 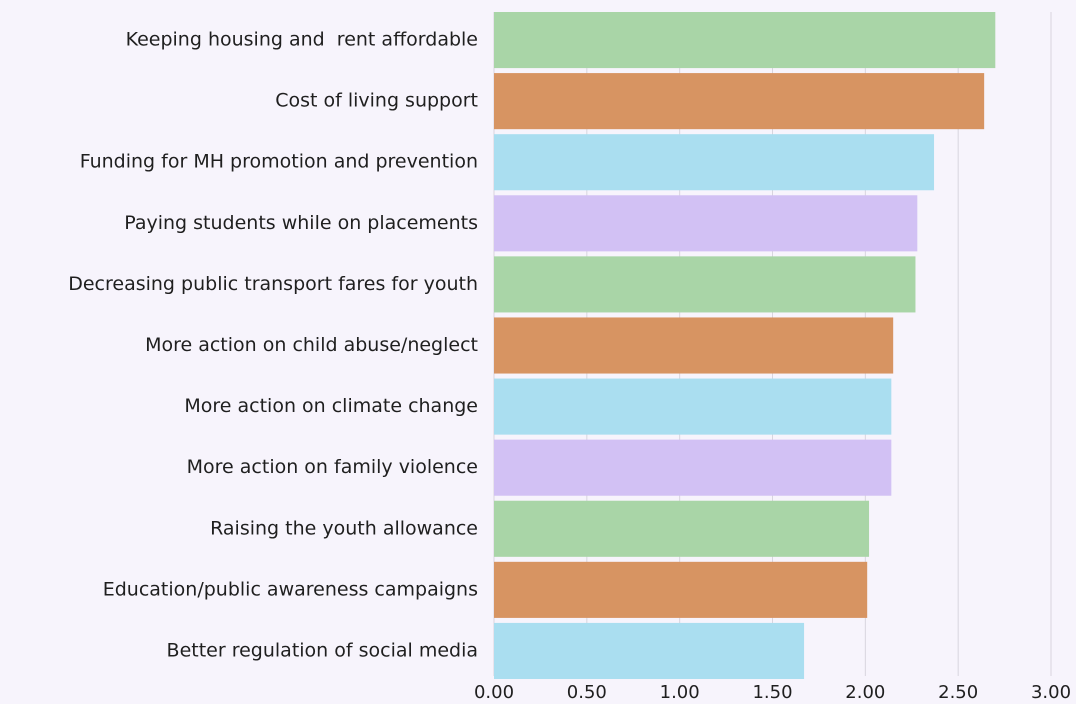 What do you see at coordinates (772, 692) in the screenshot?
I see `x-tick-label: 1.50` at bounding box center [772, 692].